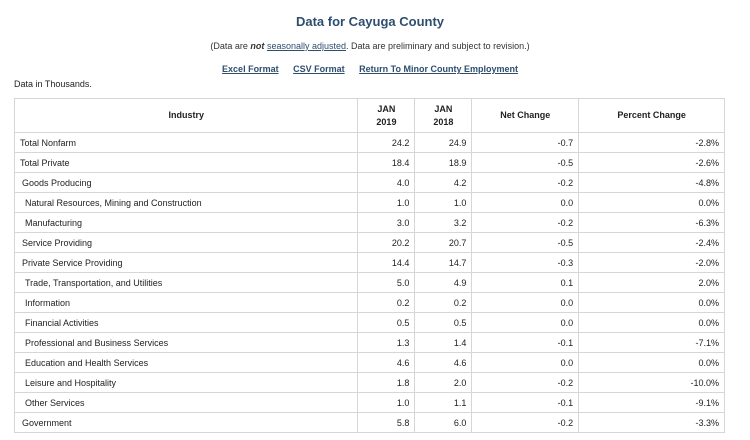 This screenshot has width=750, height=440. Describe the element at coordinates (651, 282) in the screenshot. I see `percent-change-cell: 2.0%` at that location.